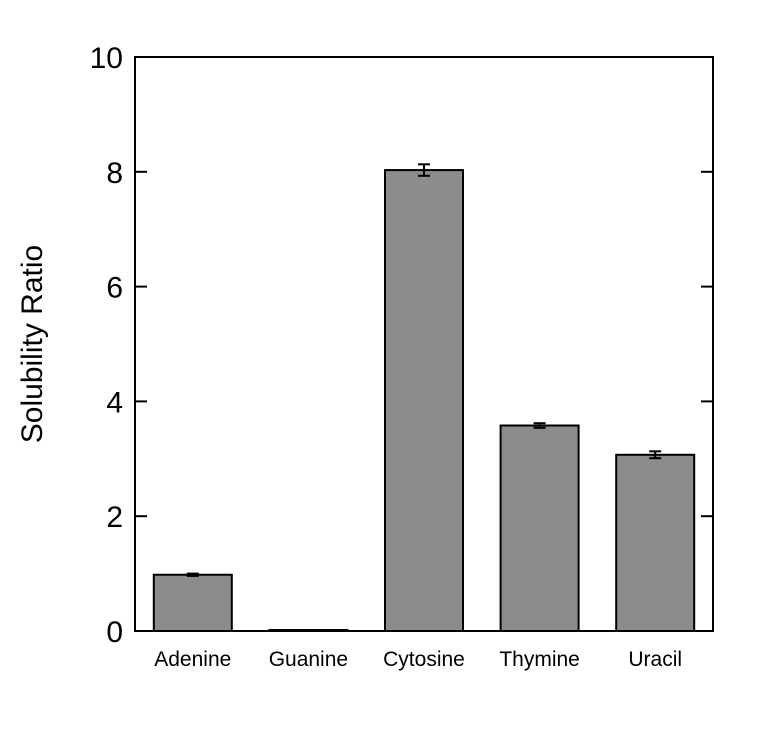 This screenshot has height=736, width=779. What do you see at coordinates (424, 170) in the screenshot?
I see `error-bar-cytosine` at bounding box center [424, 170].